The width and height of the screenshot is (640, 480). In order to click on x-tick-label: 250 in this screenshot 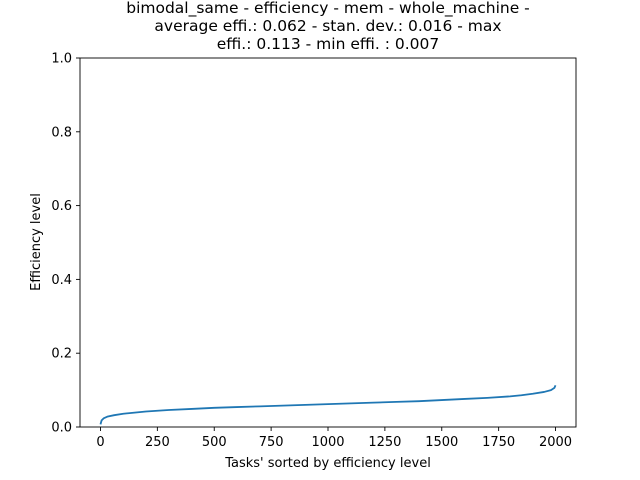, I will do `click(157, 442)`.